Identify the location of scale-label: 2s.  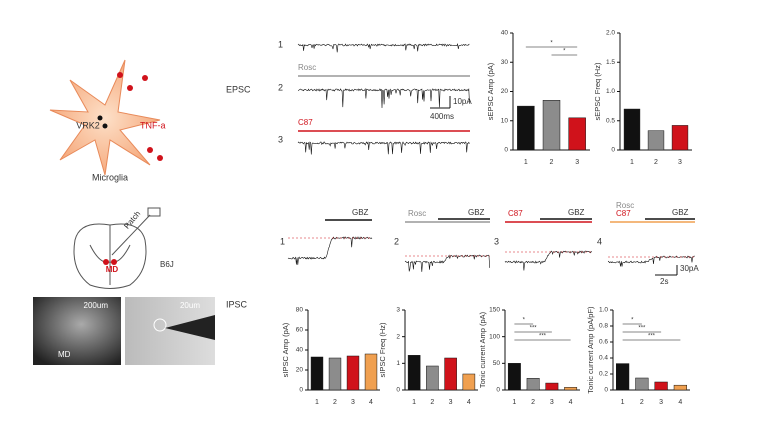
(664, 281).